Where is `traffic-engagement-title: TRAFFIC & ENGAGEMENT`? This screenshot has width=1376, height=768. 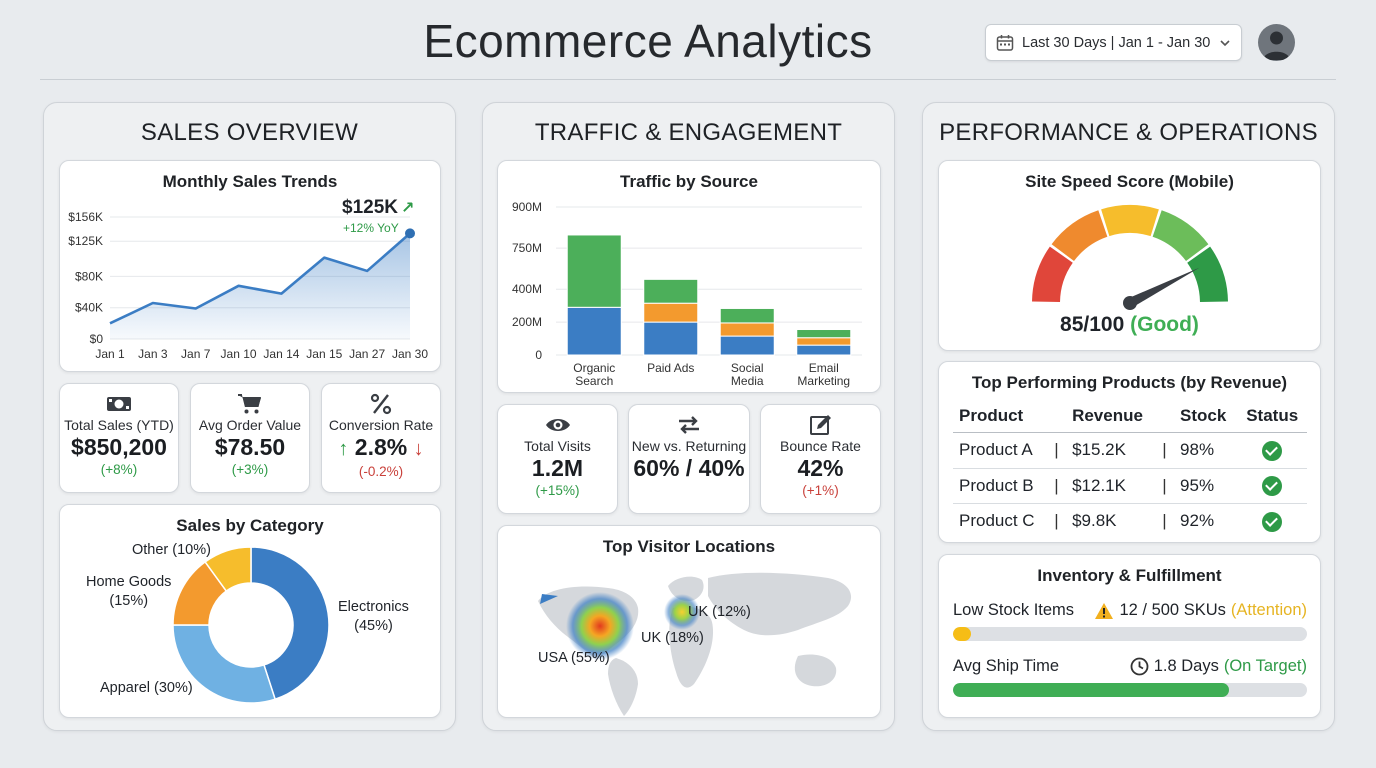
traffic-engagement-title: TRAFFIC & ENGAGEMENT is located at coordinates (688, 132).